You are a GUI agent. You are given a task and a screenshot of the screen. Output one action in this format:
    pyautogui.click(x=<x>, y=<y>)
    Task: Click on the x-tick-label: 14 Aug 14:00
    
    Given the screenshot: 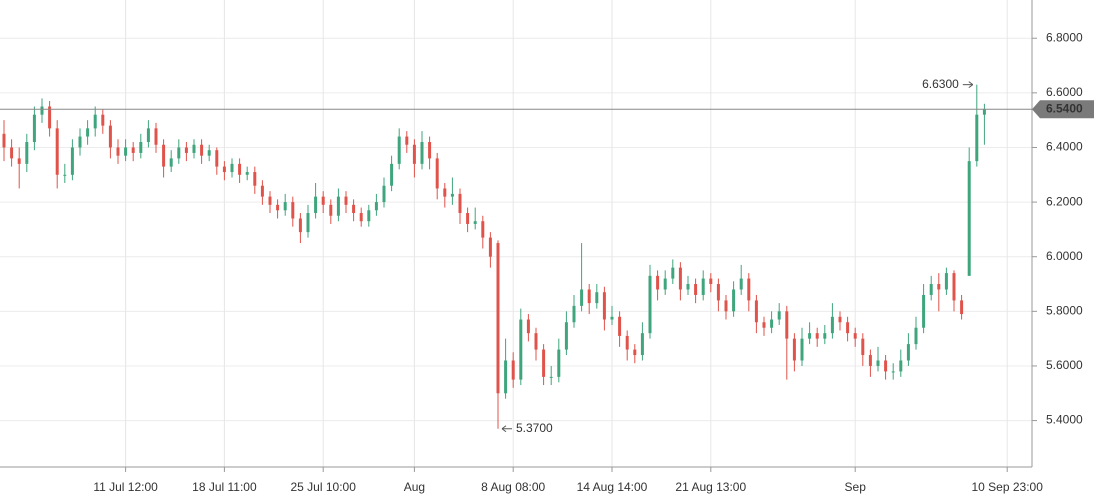 What is the action you would take?
    pyautogui.click(x=612, y=487)
    